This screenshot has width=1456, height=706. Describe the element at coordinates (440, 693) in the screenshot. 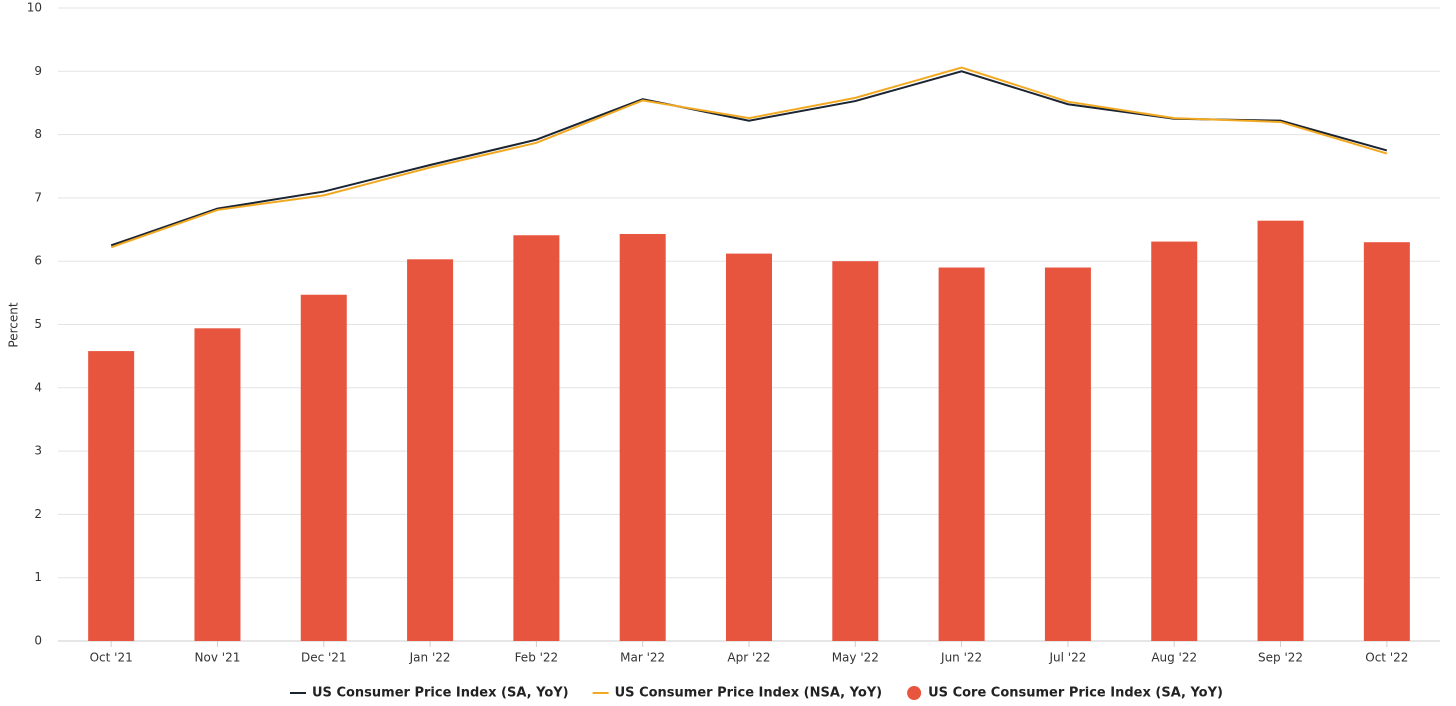

I see `legend-label: US Consumer Price Index (SA, YoY)` at that location.